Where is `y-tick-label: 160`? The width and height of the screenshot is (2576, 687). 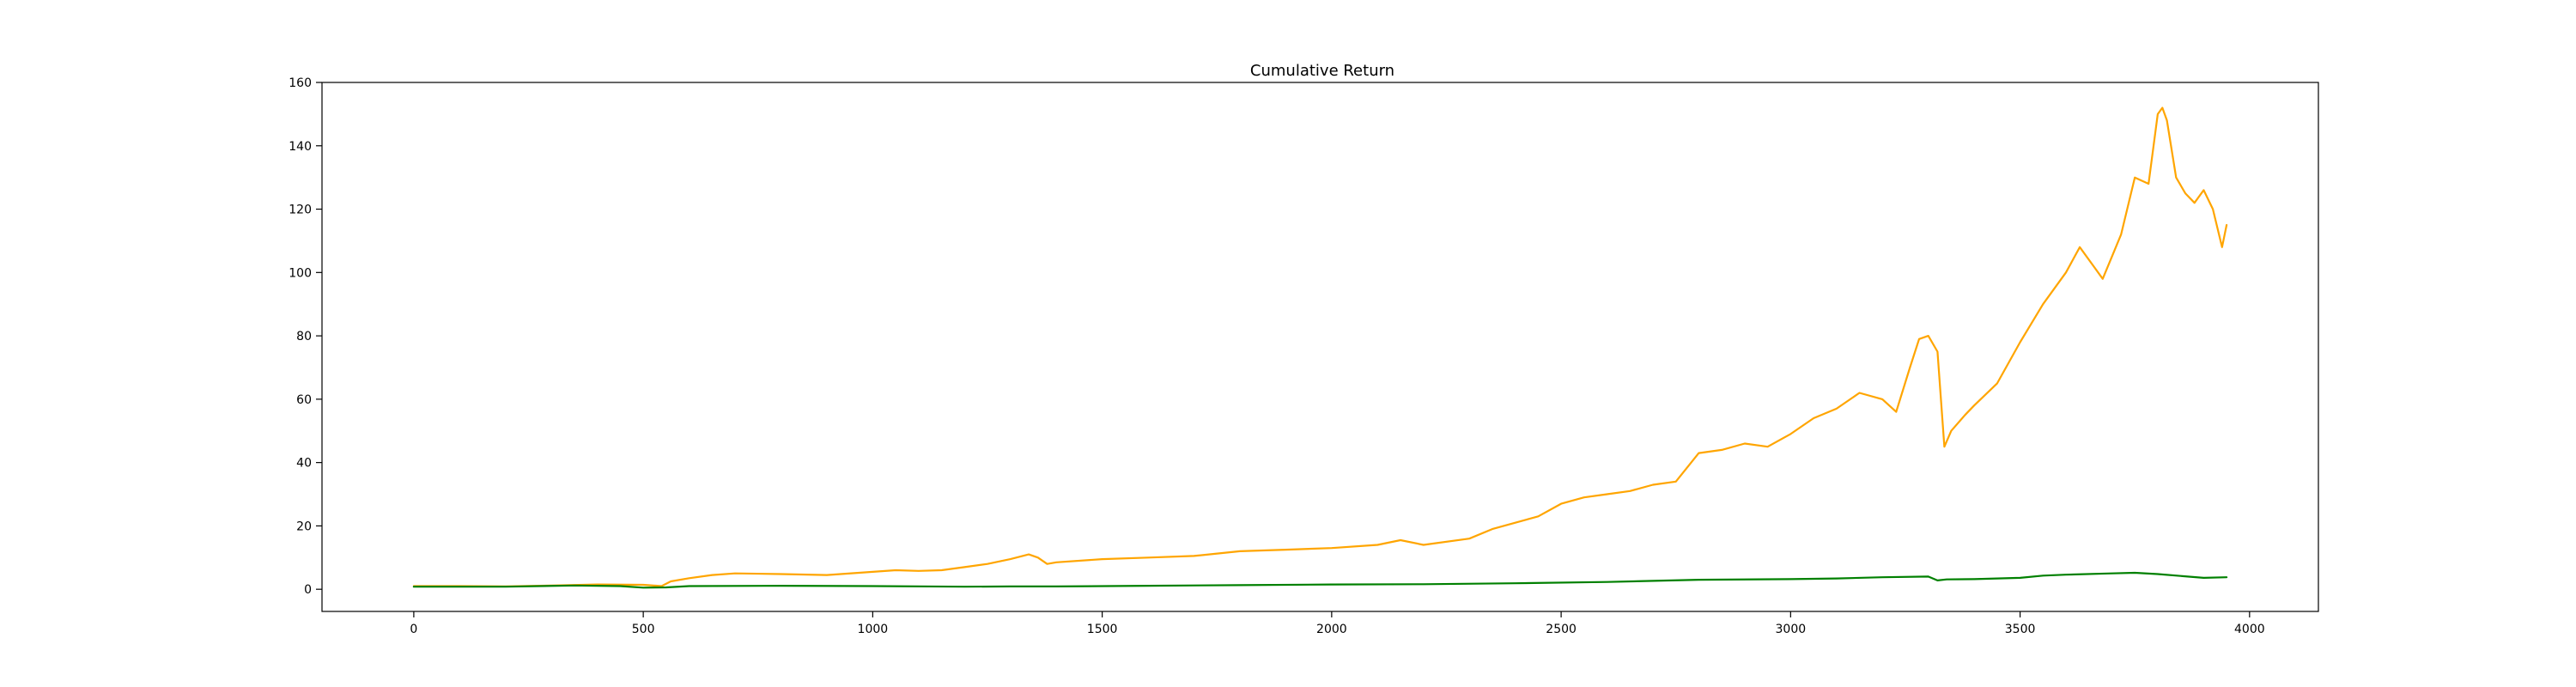 y-tick-label: 160 is located at coordinates (301, 83).